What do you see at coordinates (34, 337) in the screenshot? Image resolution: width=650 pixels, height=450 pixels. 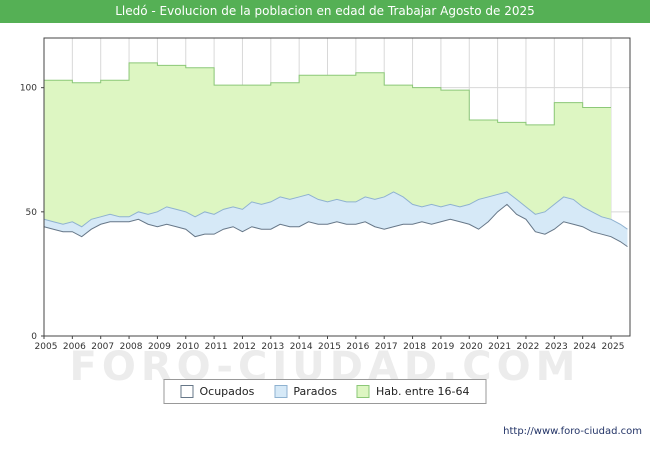 I see `y-tick-label: 0` at bounding box center [34, 337].